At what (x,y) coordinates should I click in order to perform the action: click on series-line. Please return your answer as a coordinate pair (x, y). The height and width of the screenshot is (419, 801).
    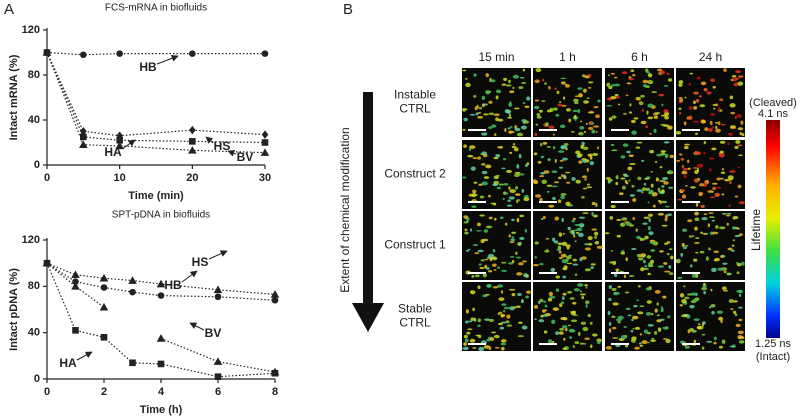
    Looking at the image, I should click on (161, 279).